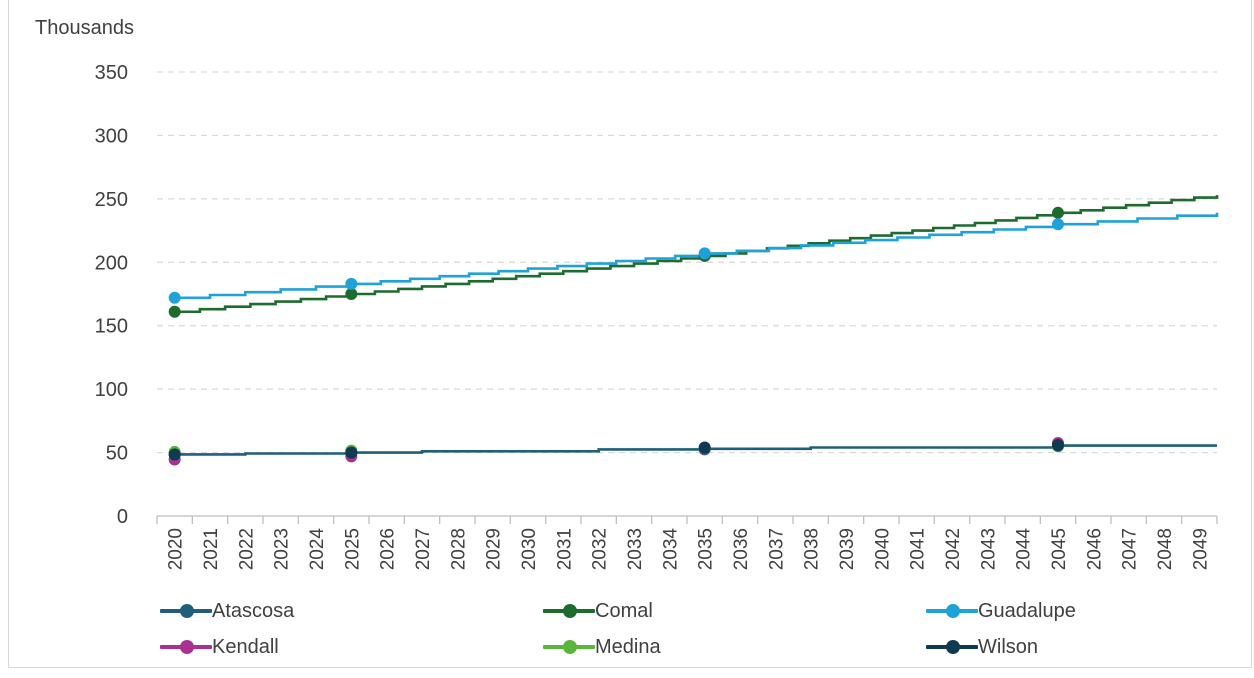  Describe the element at coordinates (704, 253) in the screenshot. I see `data-point-guadalupe-2035` at that location.